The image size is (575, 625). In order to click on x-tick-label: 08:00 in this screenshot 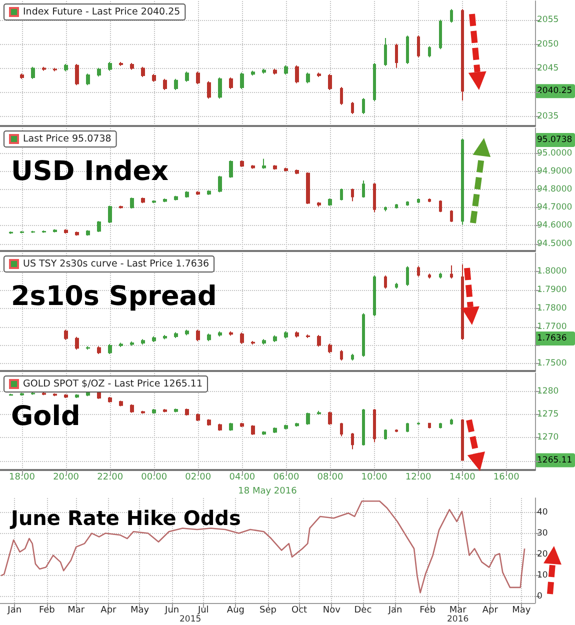, I will do `click(330, 477)`.